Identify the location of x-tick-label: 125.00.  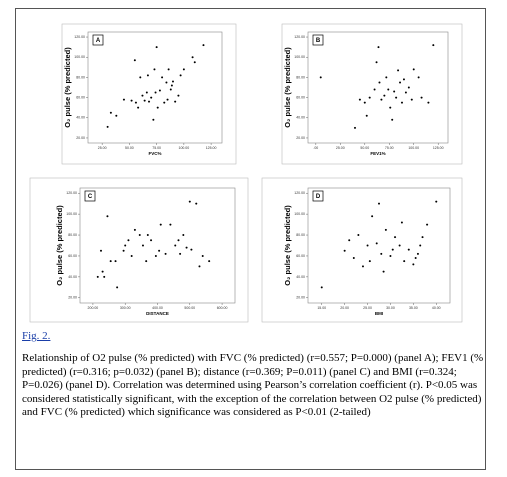
(438, 148).